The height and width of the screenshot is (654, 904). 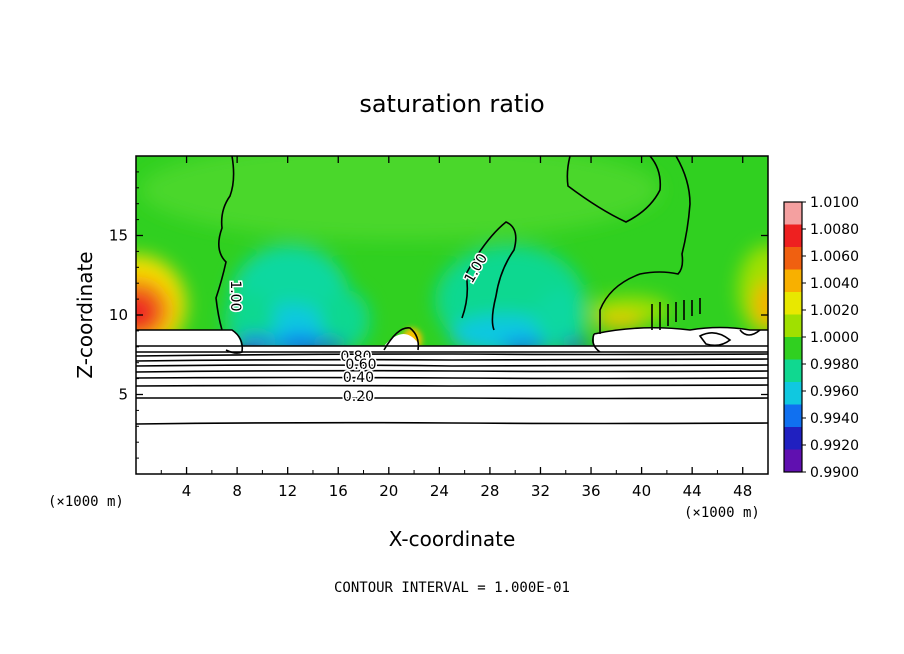 What do you see at coordinates (86, 502) in the screenshot?
I see `x-unit-left: (×1000 m)` at bounding box center [86, 502].